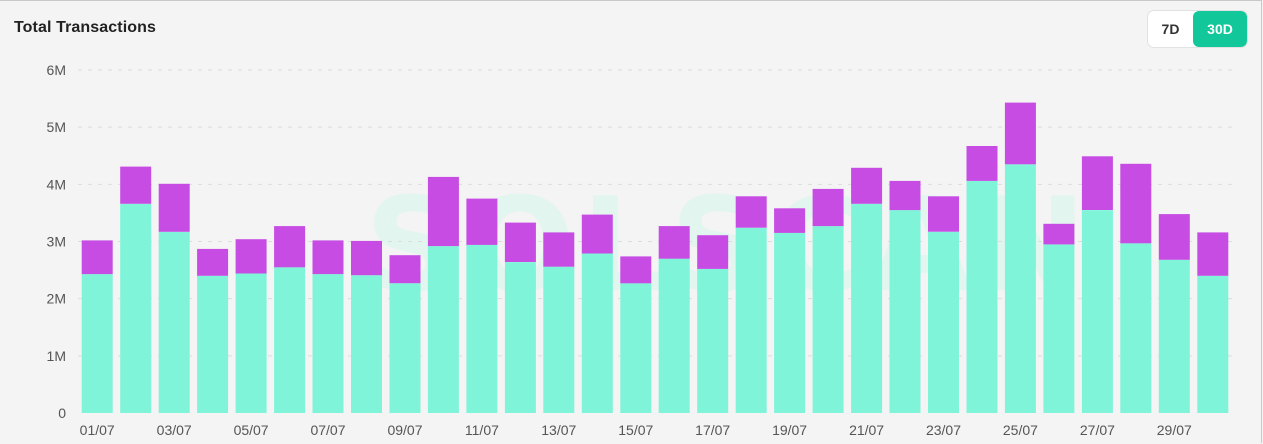 Image resolution: width=1263 pixels, height=444 pixels. Describe the element at coordinates (1174, 430) in the screenshot. I see `x-tick-label: 29/07` at that location.